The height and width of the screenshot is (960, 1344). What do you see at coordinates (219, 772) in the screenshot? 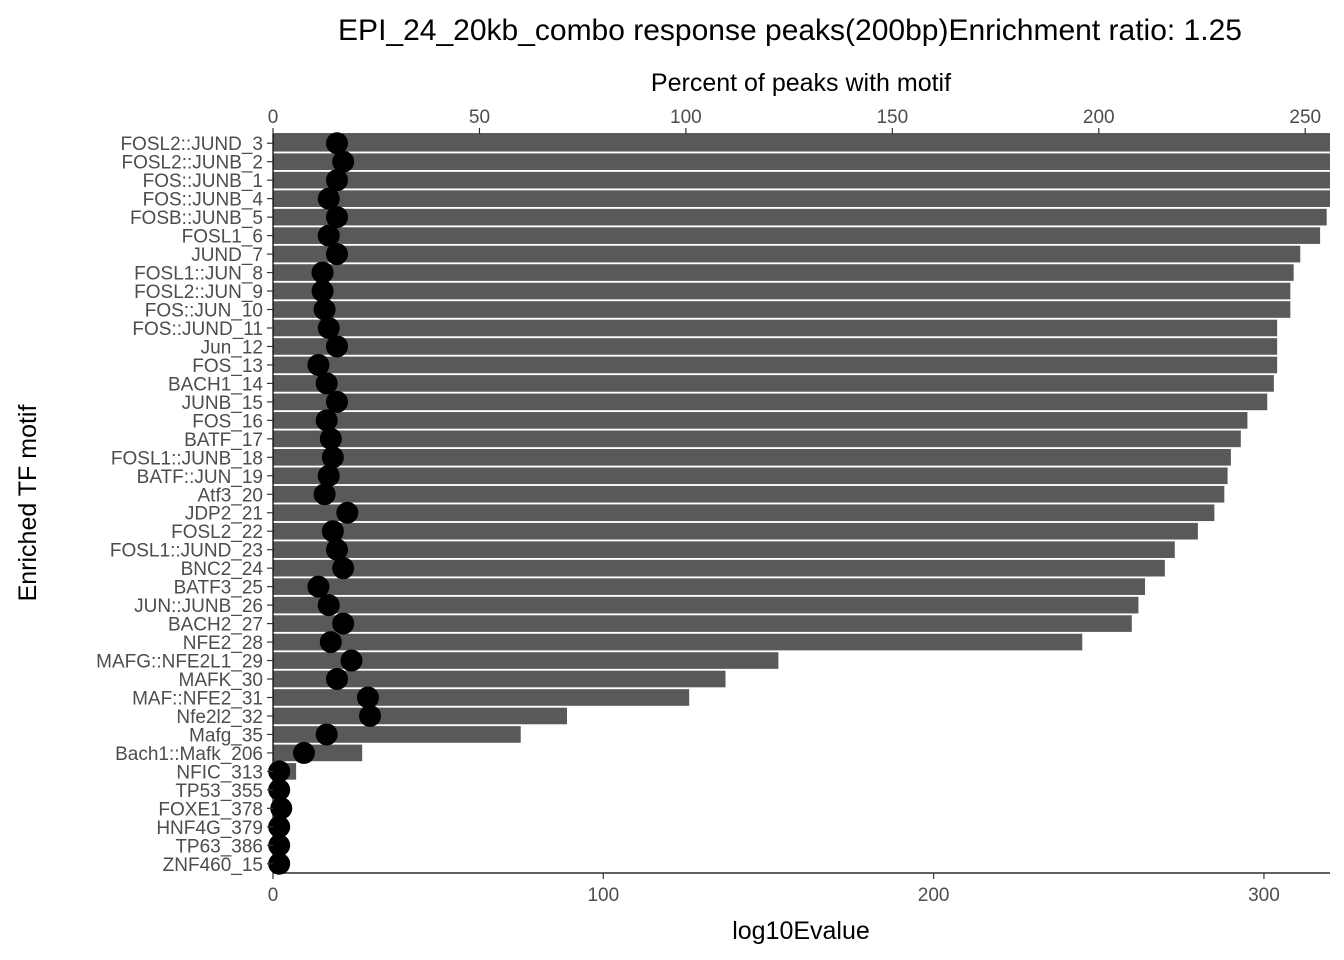
I see `y-tick-label: NFIC_313` at bounding box center [219, 772].